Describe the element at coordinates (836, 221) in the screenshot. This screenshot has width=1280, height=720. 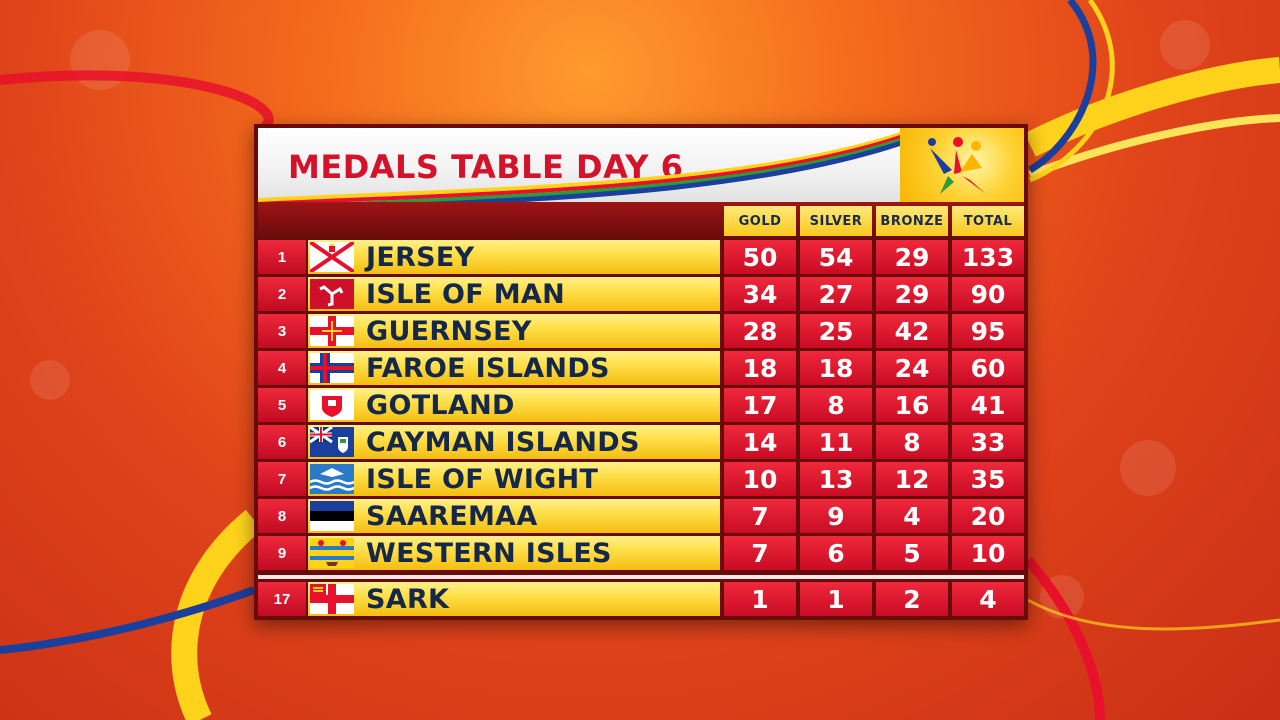
I see `column-header-silver: SILVER` at that location.